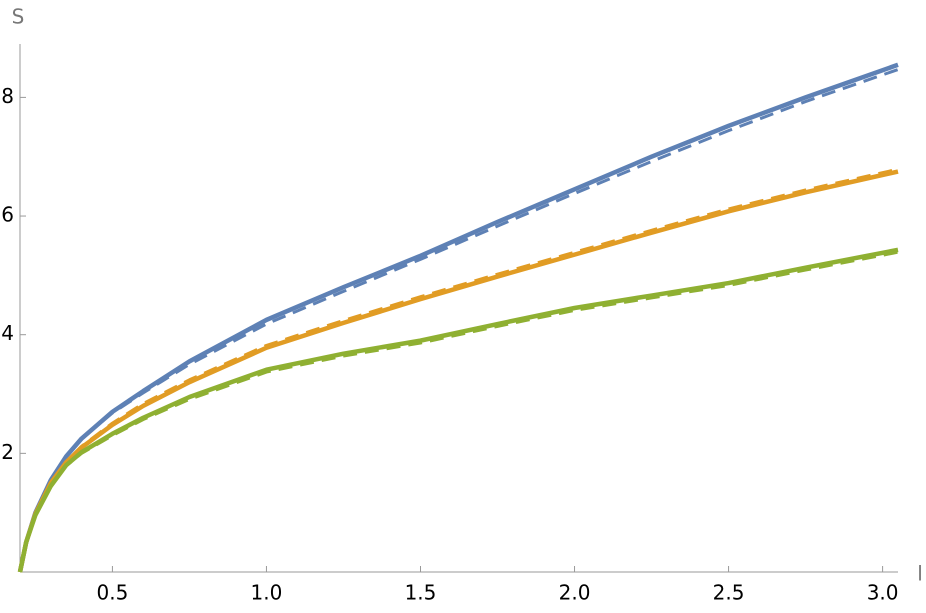  I want to click on y-tick-label: 2, so click(7, 452).